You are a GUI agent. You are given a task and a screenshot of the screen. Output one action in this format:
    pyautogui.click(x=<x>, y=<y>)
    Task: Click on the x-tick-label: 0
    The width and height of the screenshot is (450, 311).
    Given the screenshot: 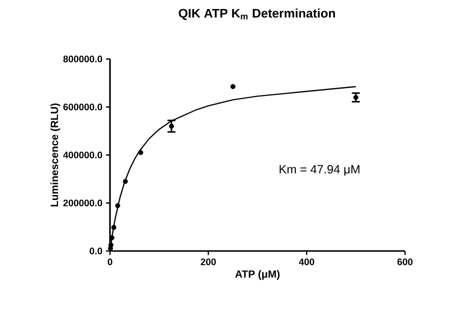 What is the action you would take?
    pyautogui.click(x=110, y=262)
    